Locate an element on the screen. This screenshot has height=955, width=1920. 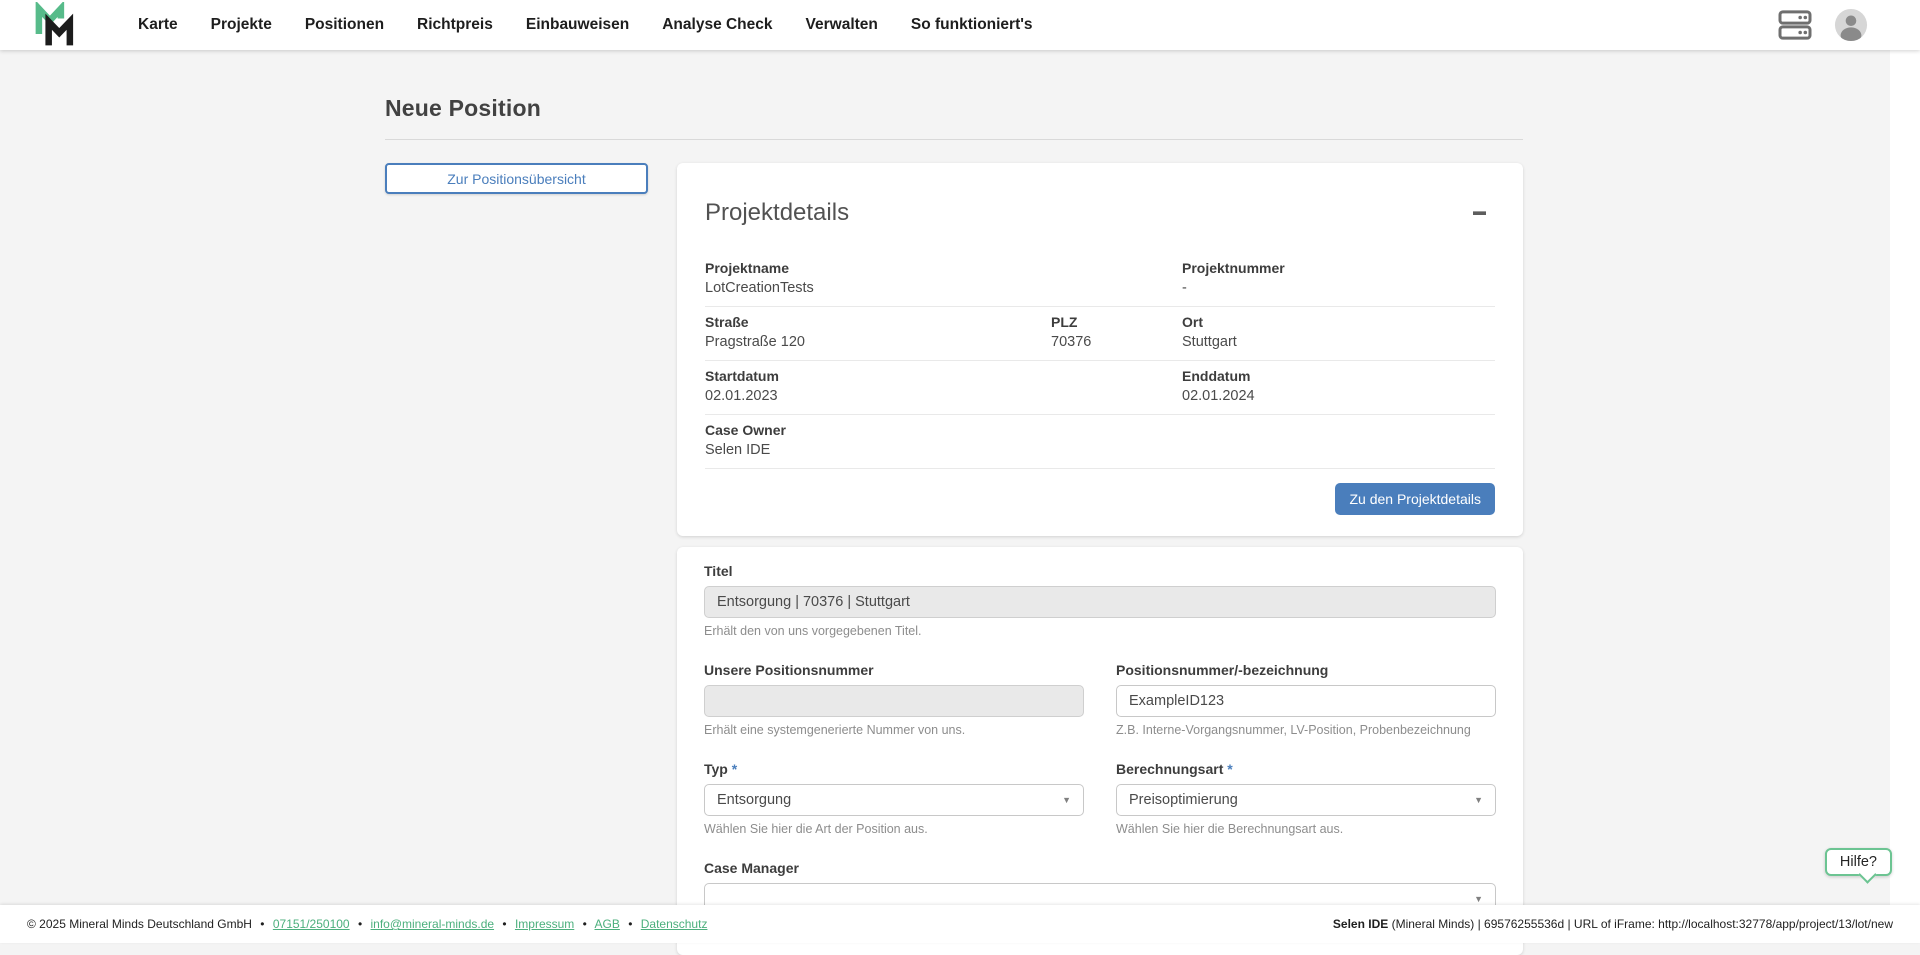
go-to-project-details-button: Zu den Projektdetails is located at coordinates (1415, 499).